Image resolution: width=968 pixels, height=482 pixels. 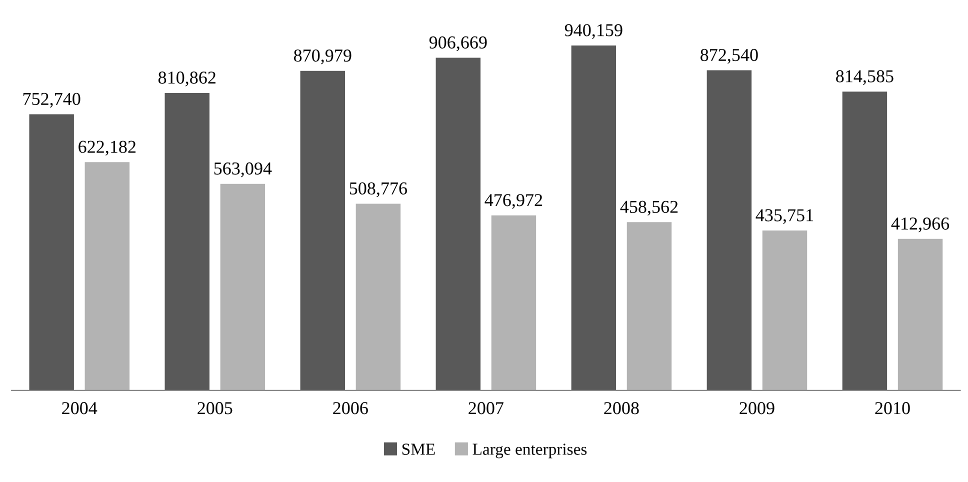 I want to click on x-tick-label: 2008, so click(x=621, y=408).